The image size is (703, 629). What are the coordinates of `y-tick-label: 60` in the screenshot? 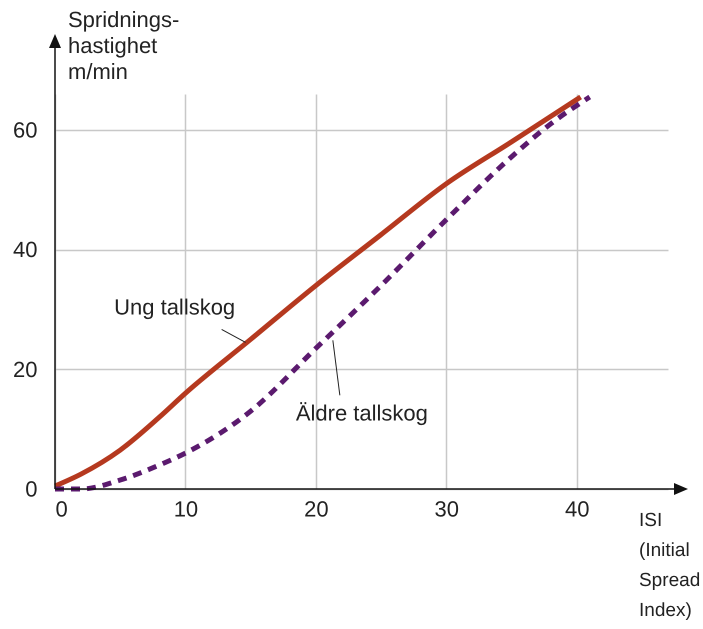 It's located at (25, 129).